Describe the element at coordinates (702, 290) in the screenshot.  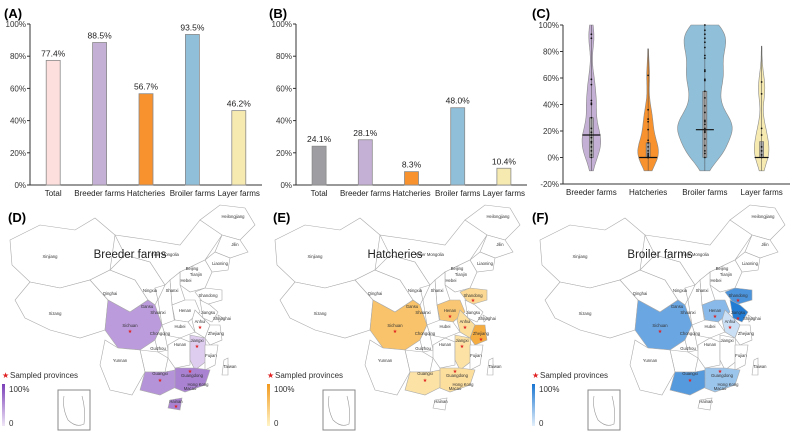
I see `province-label: Shanxi` at that location.